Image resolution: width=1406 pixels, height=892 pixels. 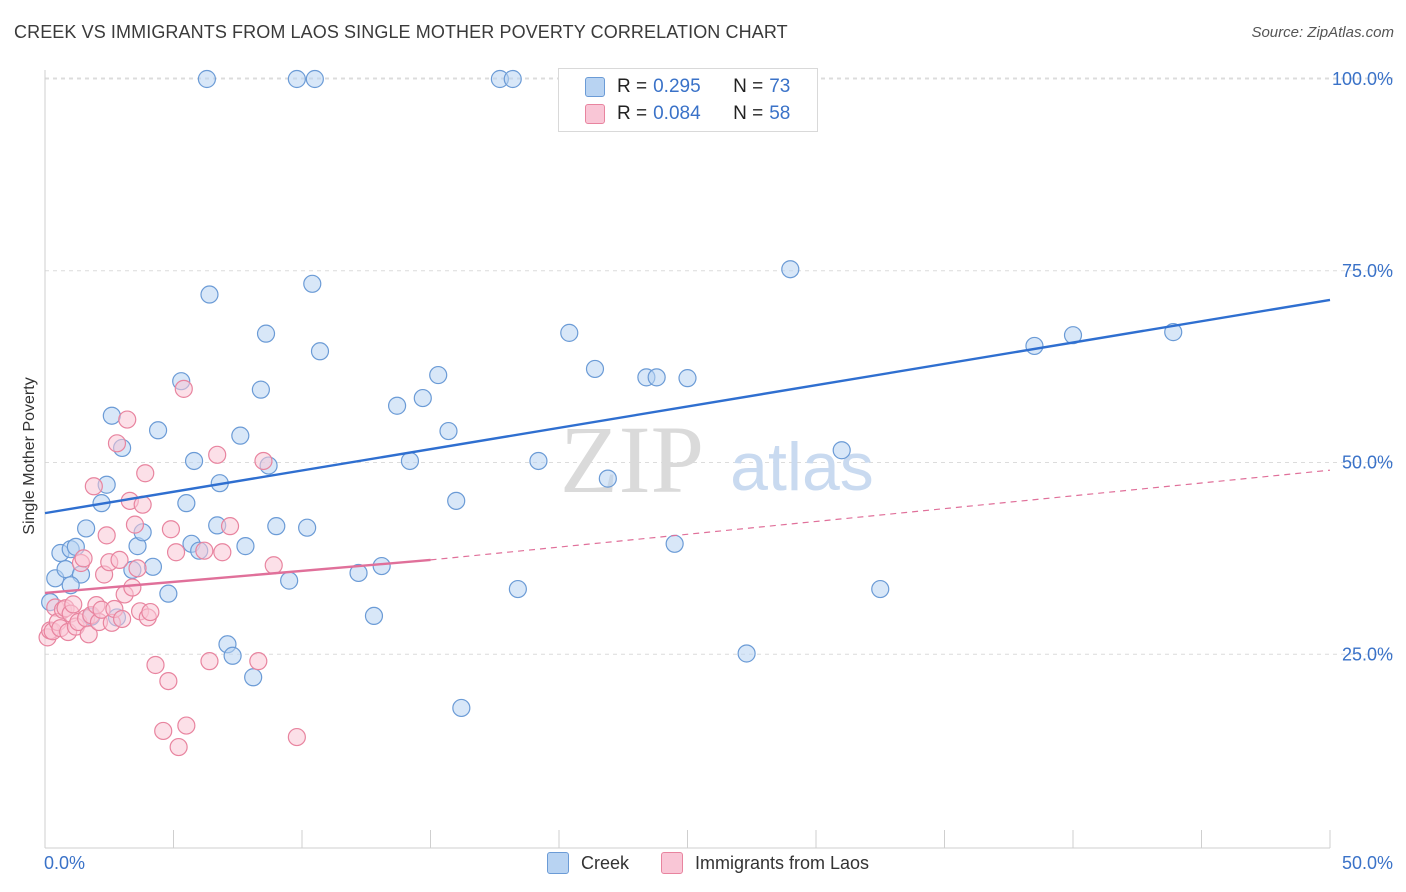 I want to click on legend-r-label: R =, so click(x=632, y=113).